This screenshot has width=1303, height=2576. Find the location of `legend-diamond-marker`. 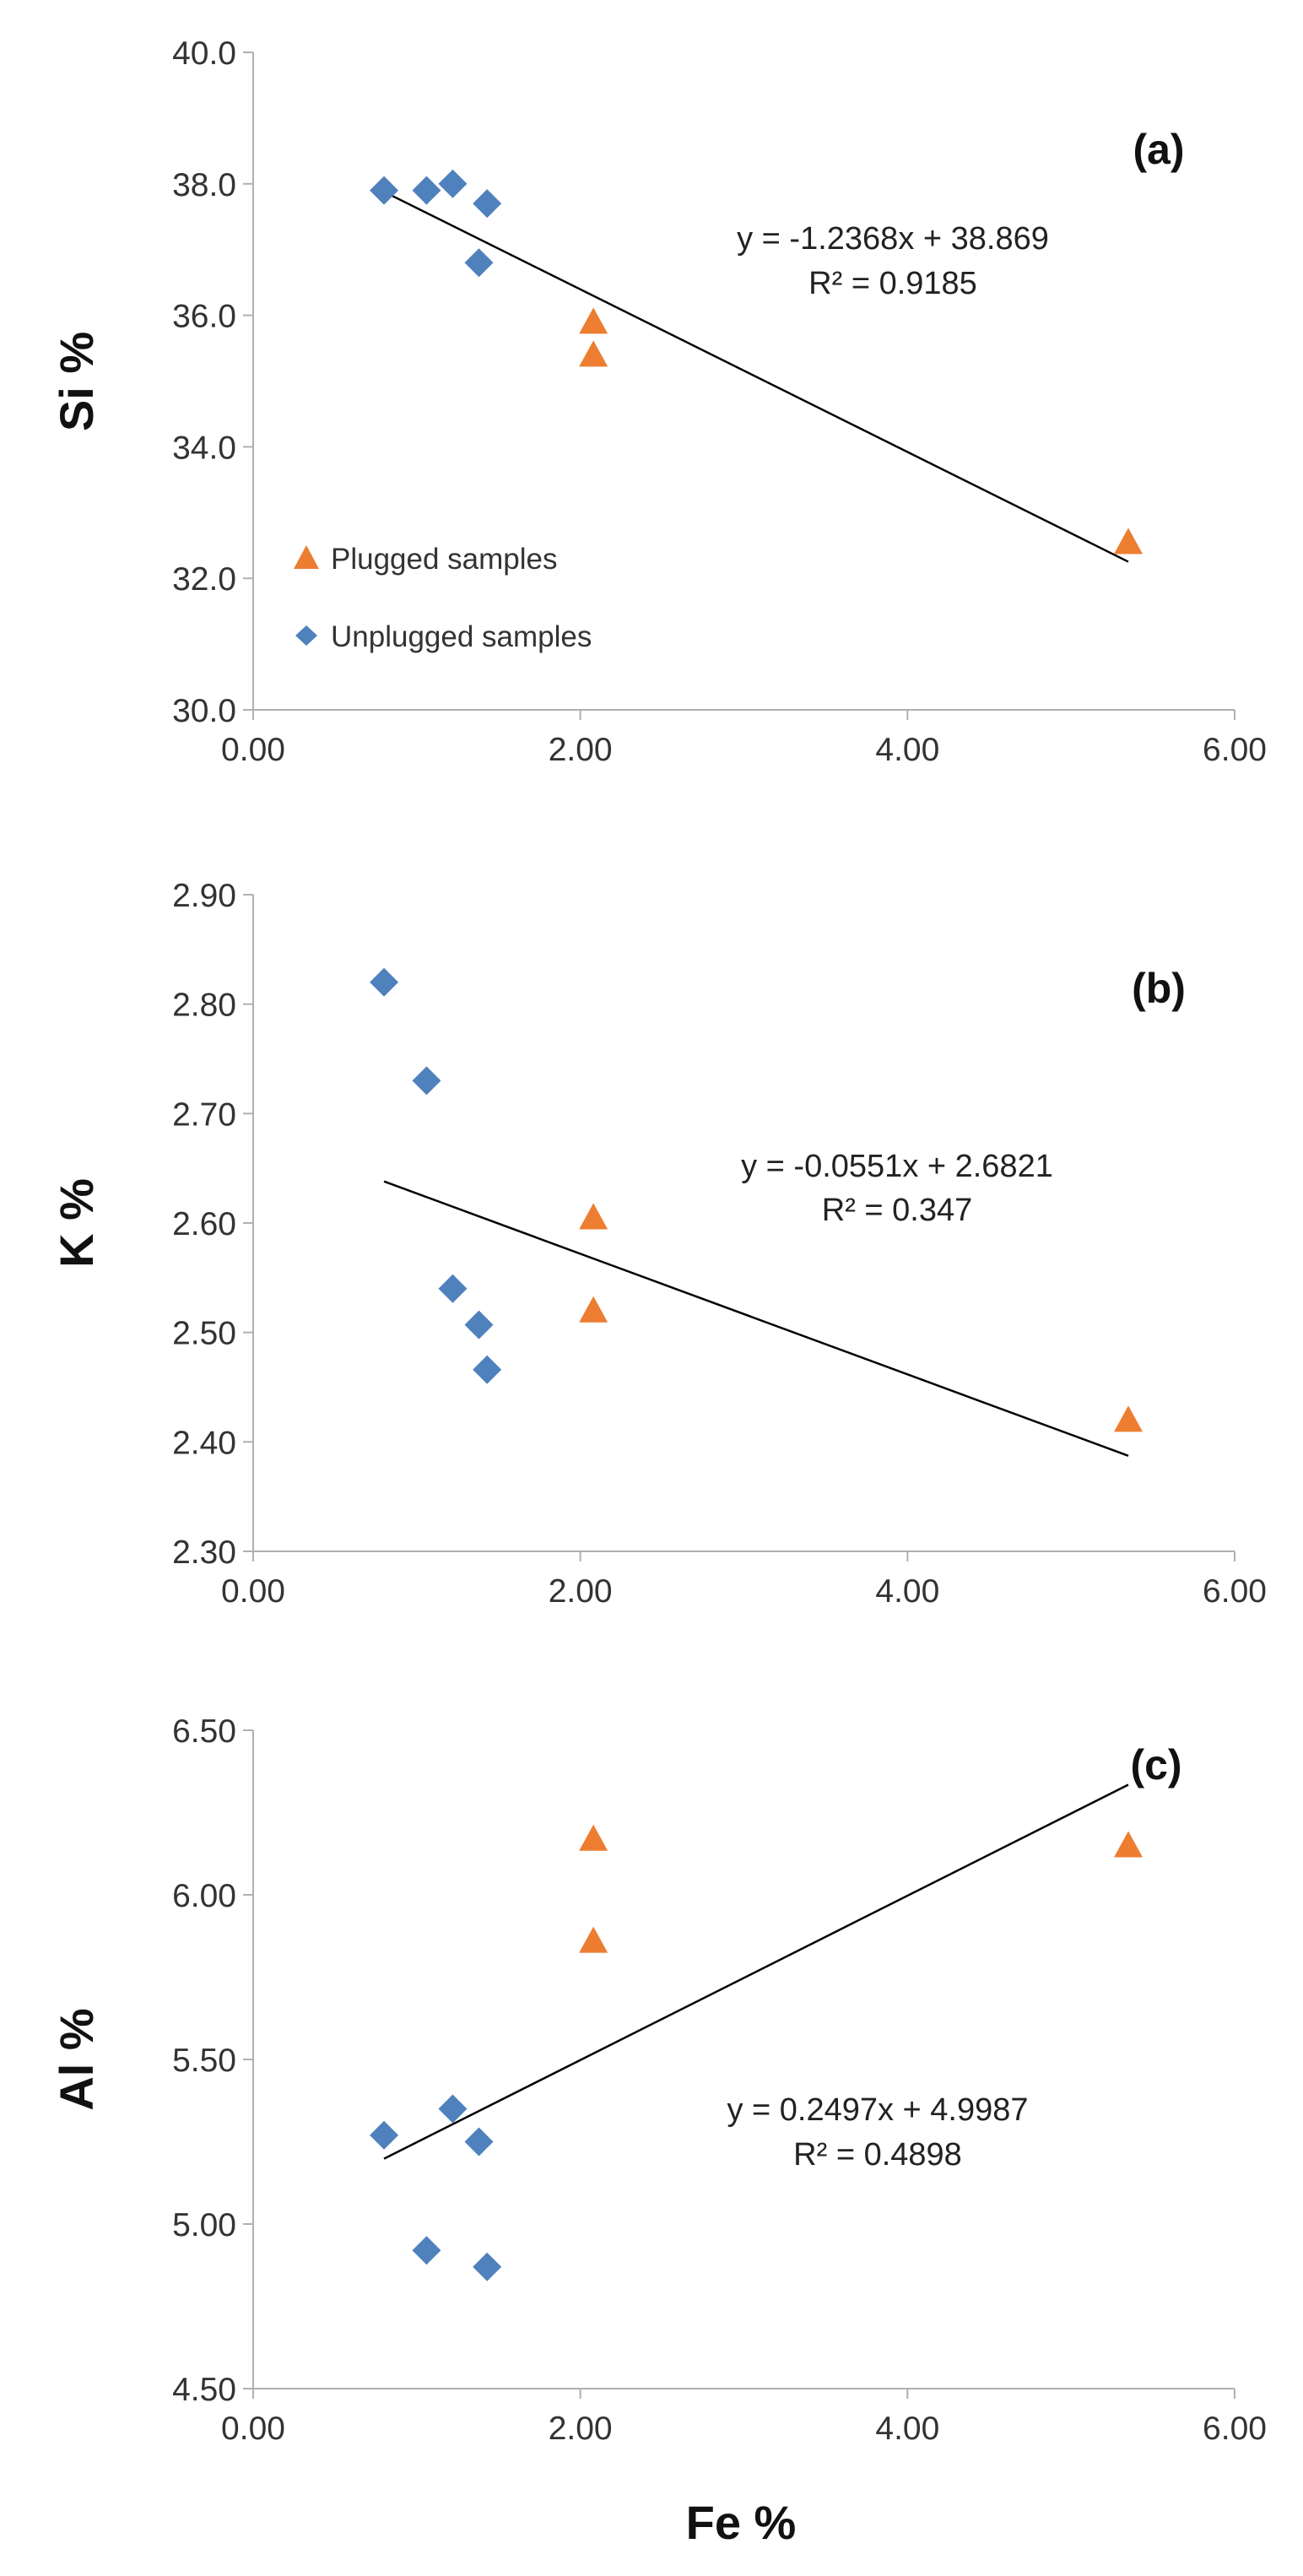

legend-diamond-marker is located at coordinates (306, 635).